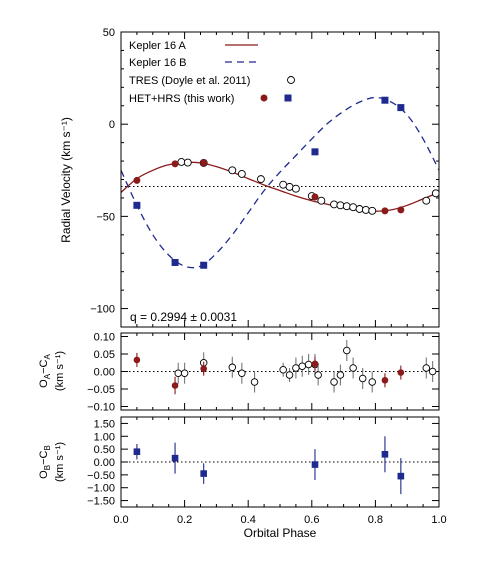 Image resolution: width=484 pixels, height=562 pixels. Describe the element at coordinates (102, 171) in the screenshot. I see `main-y-tick-labels: −100 −50 0 50` at that location.